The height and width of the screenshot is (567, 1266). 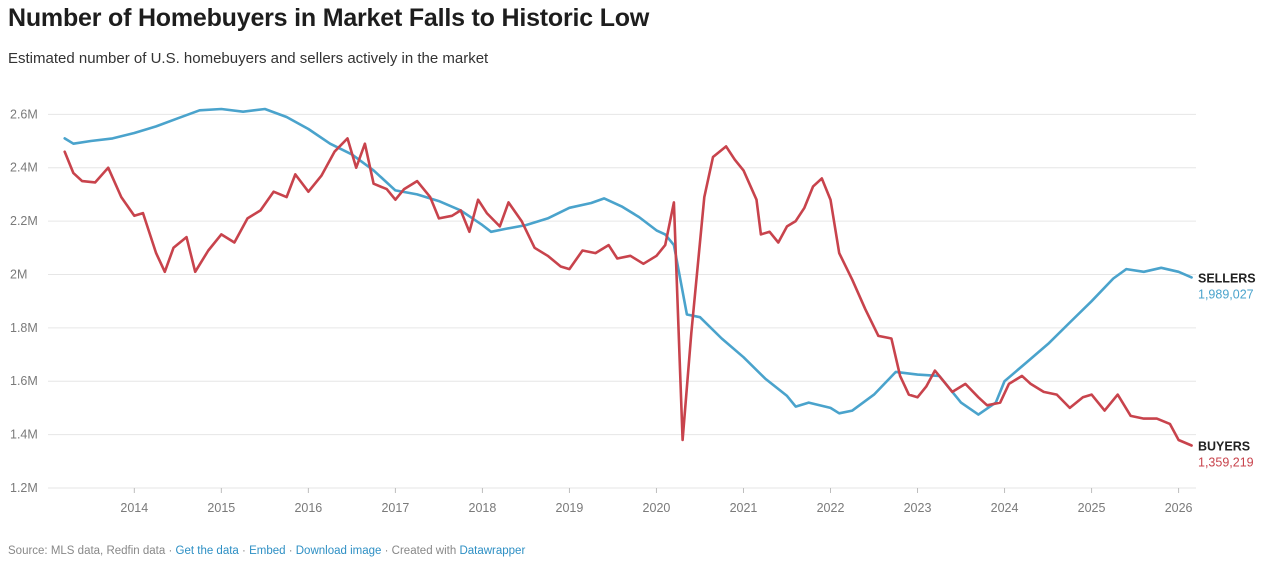 I want to click on created-with-text: Created with, so click(x=424, y=551).